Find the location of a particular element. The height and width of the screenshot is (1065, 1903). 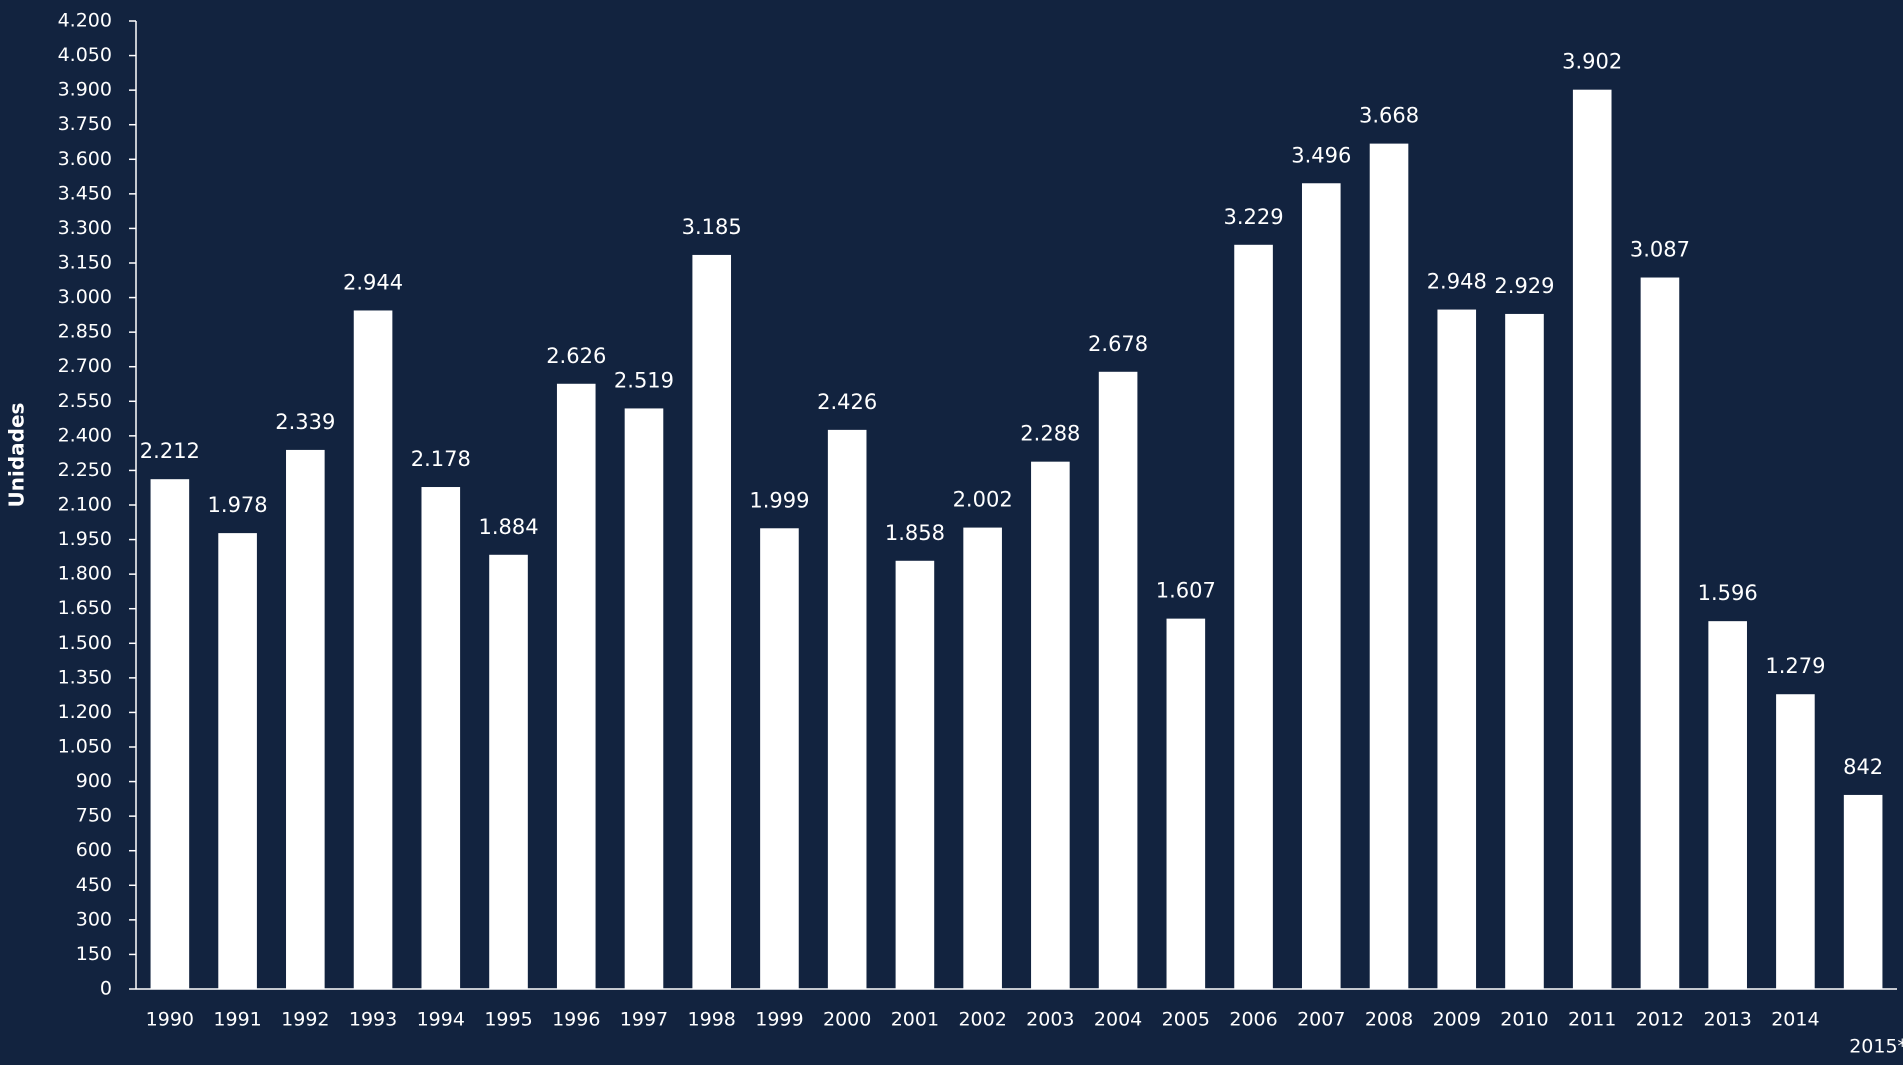

y-tick-label: 1.650 is located at coordinates (85, 608).